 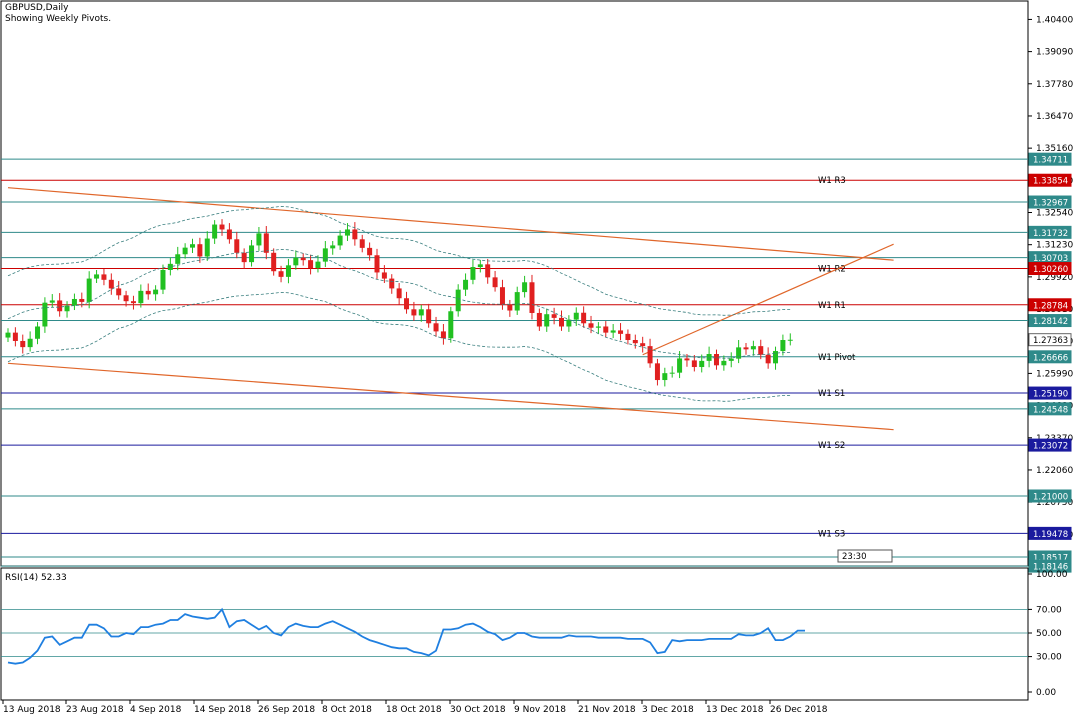 I want to click on price-axis-label: 1.31230, so click(x=1054, y=246).